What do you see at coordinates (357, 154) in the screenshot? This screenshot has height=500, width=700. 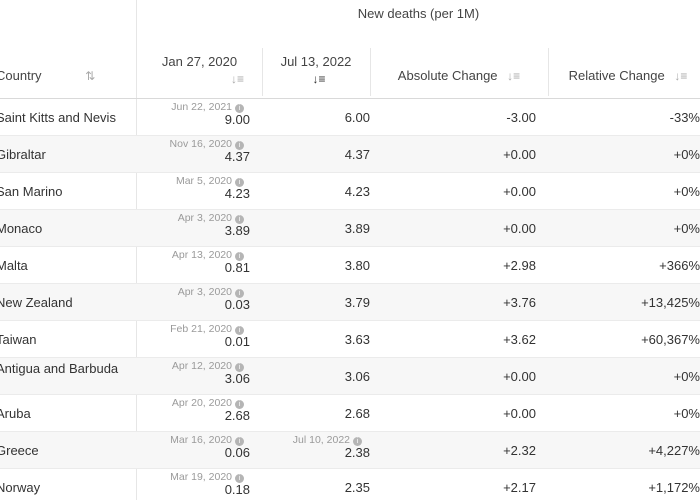 I see `end-value: 4.37` at bounding box center [357, 154].